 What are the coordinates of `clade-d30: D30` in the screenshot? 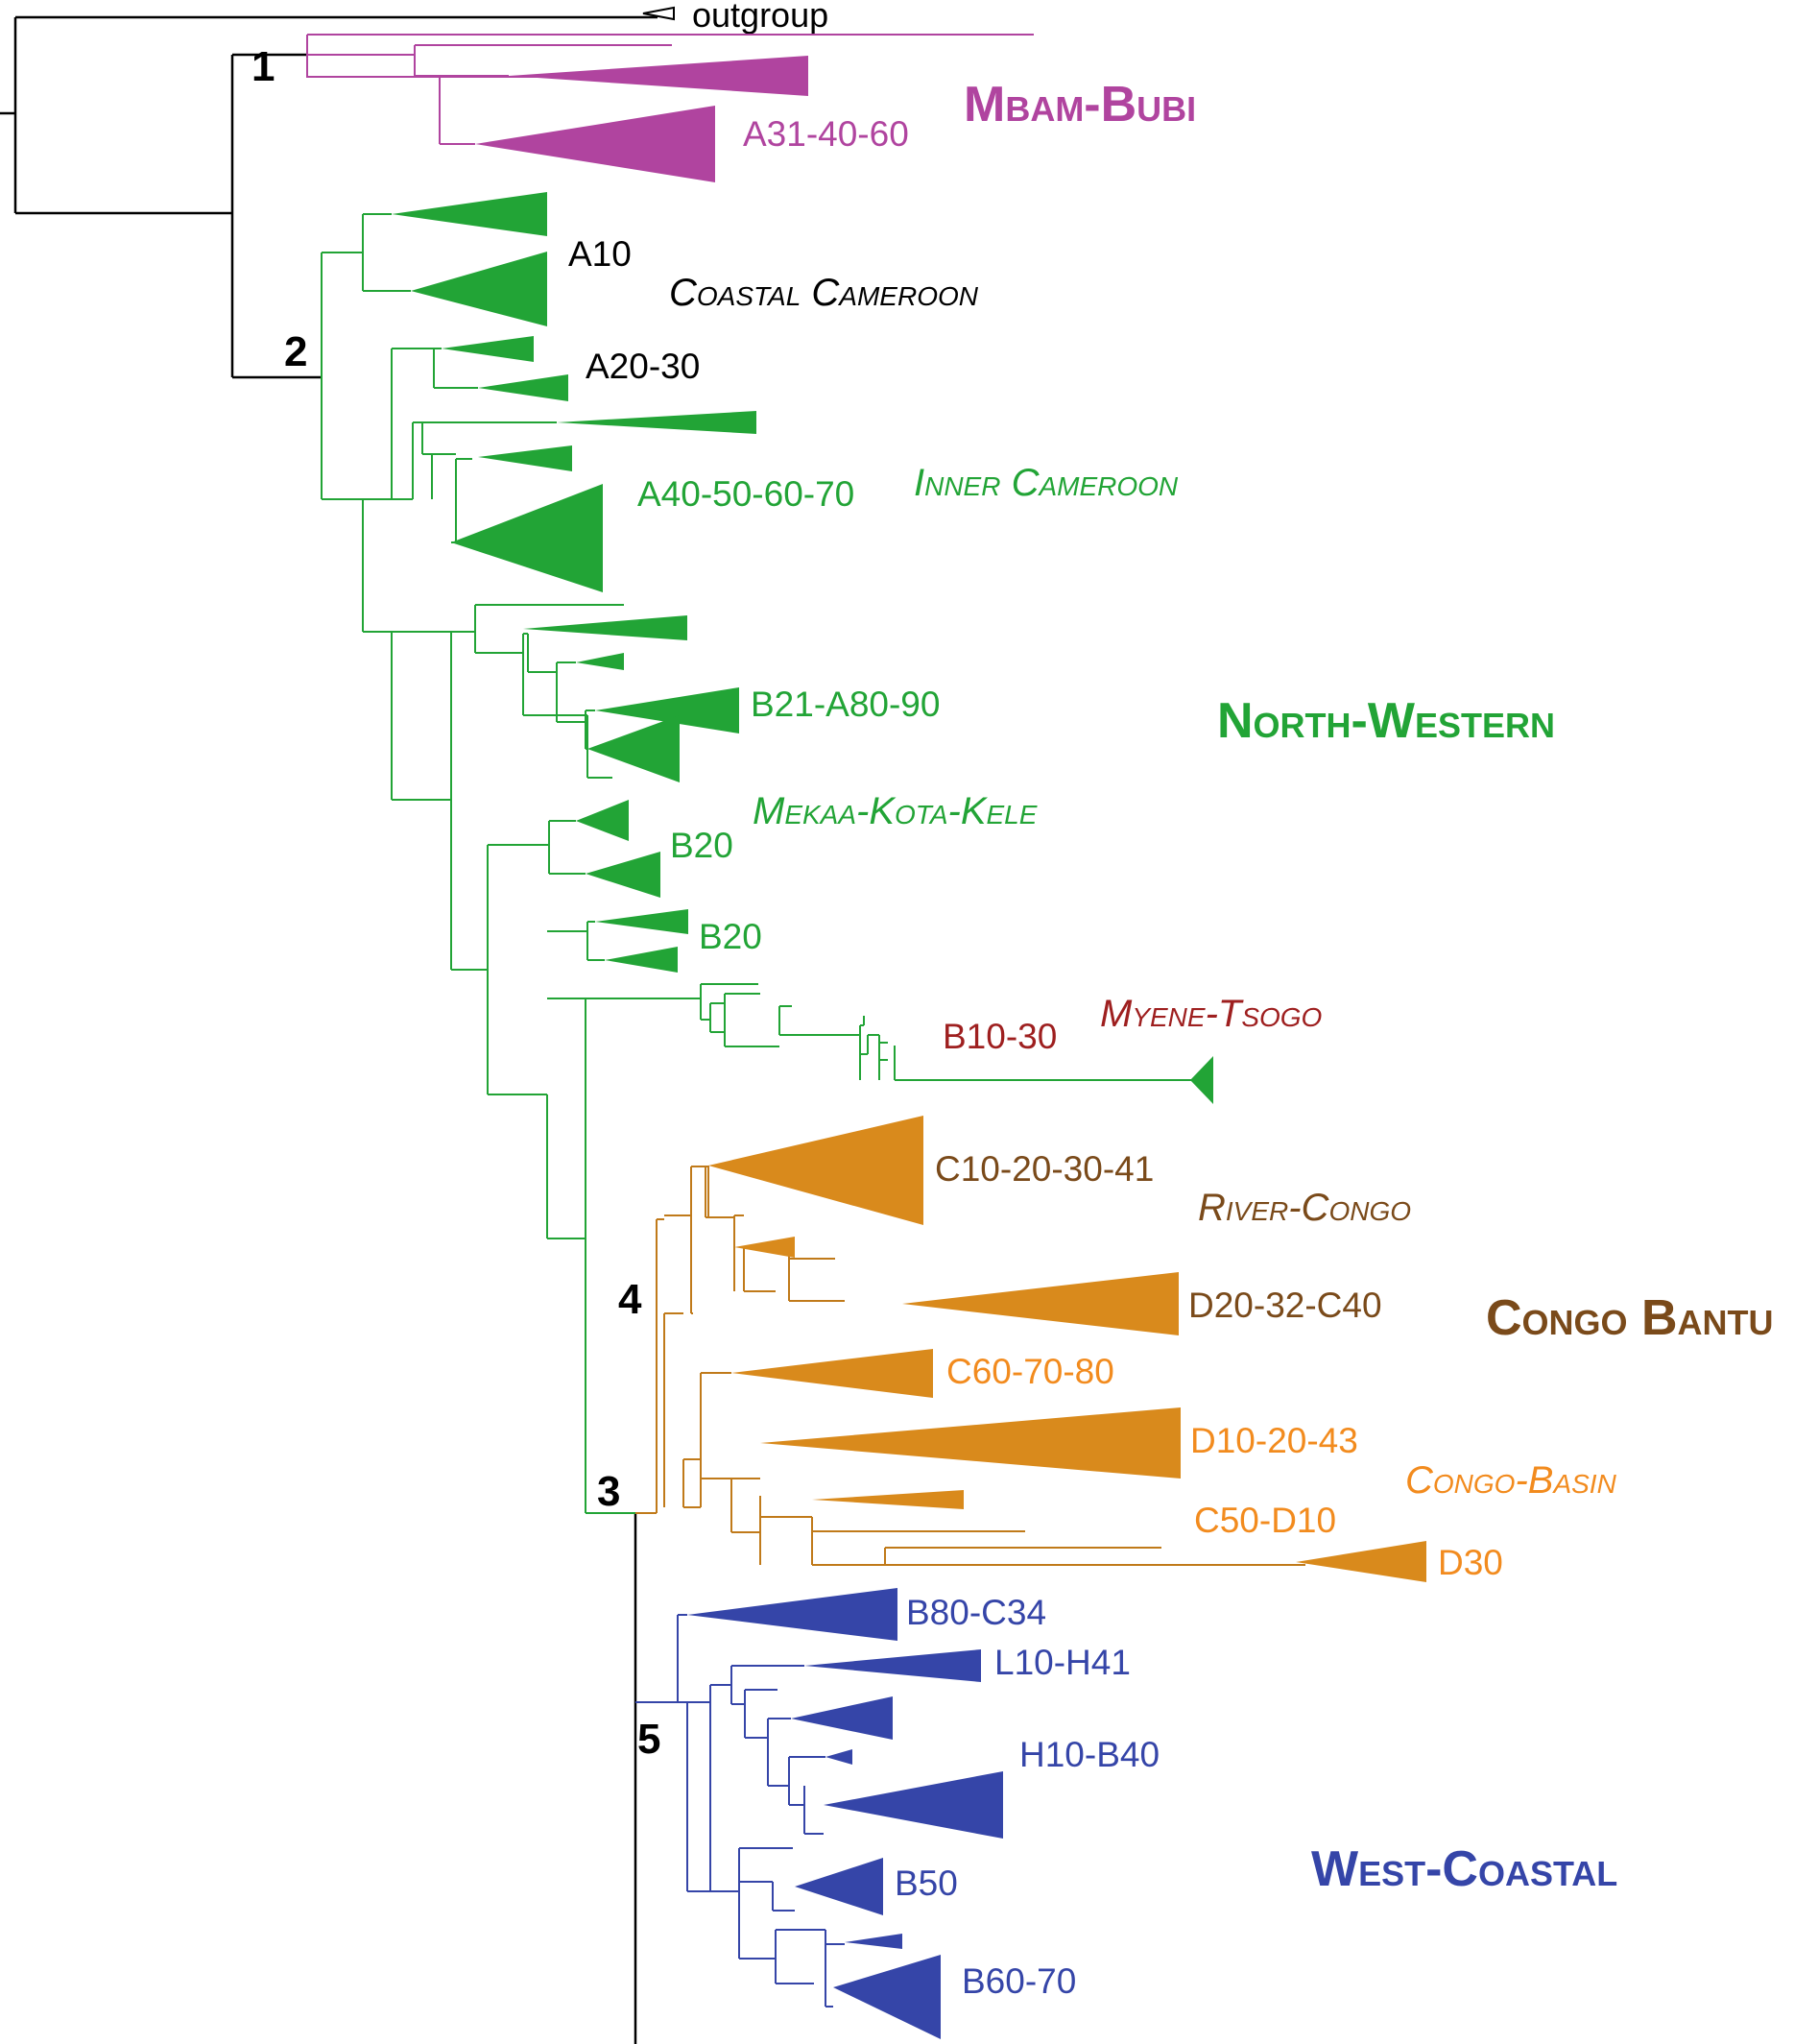 It's located at (1471, 1562).